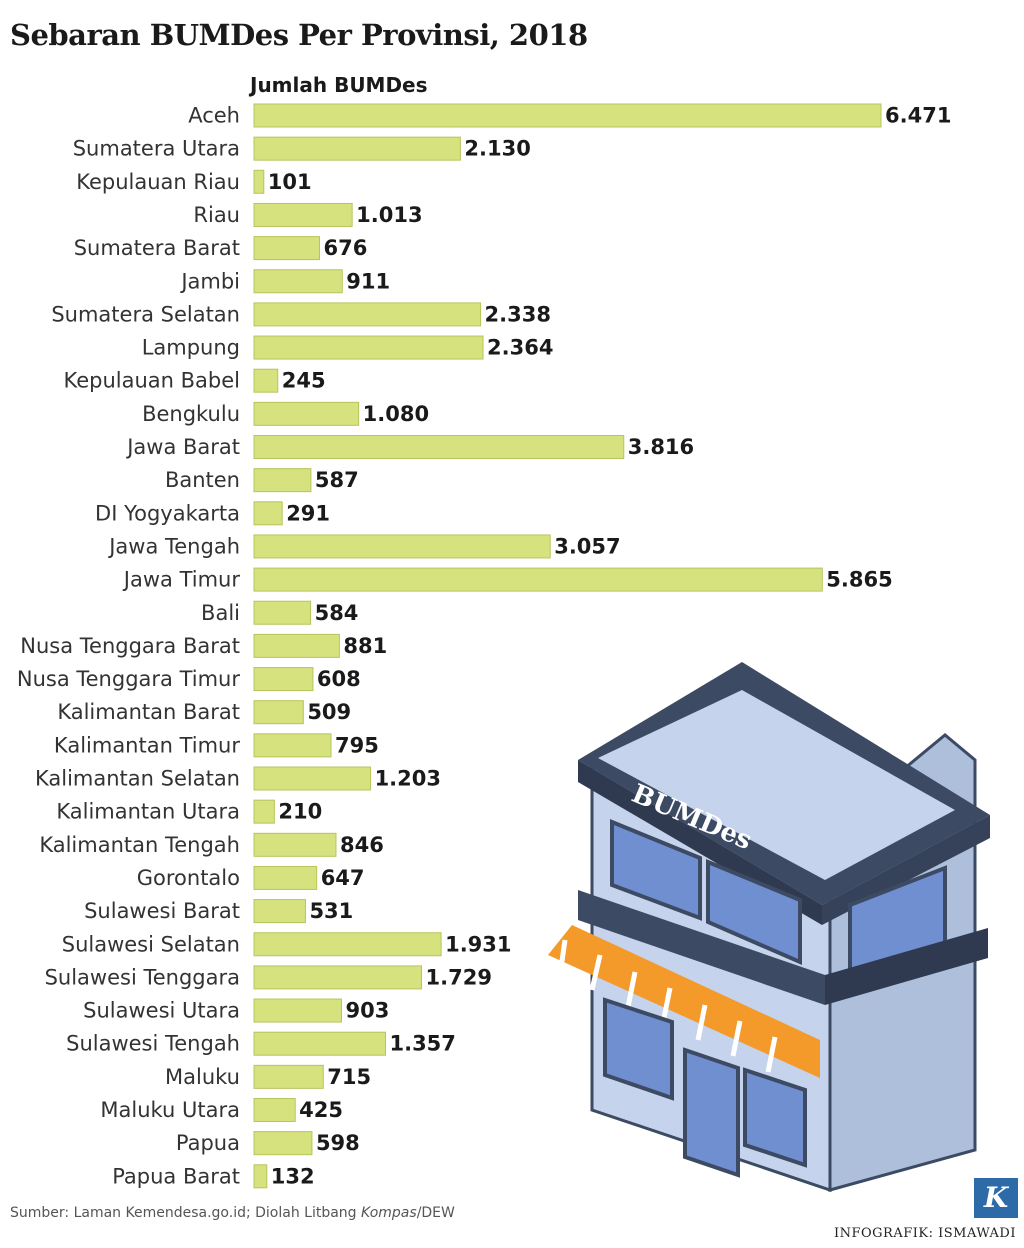 The height and width of the screenshot is (1248, 1024). I want to click on bar-kalimantan-tengah, so click(295, 844).